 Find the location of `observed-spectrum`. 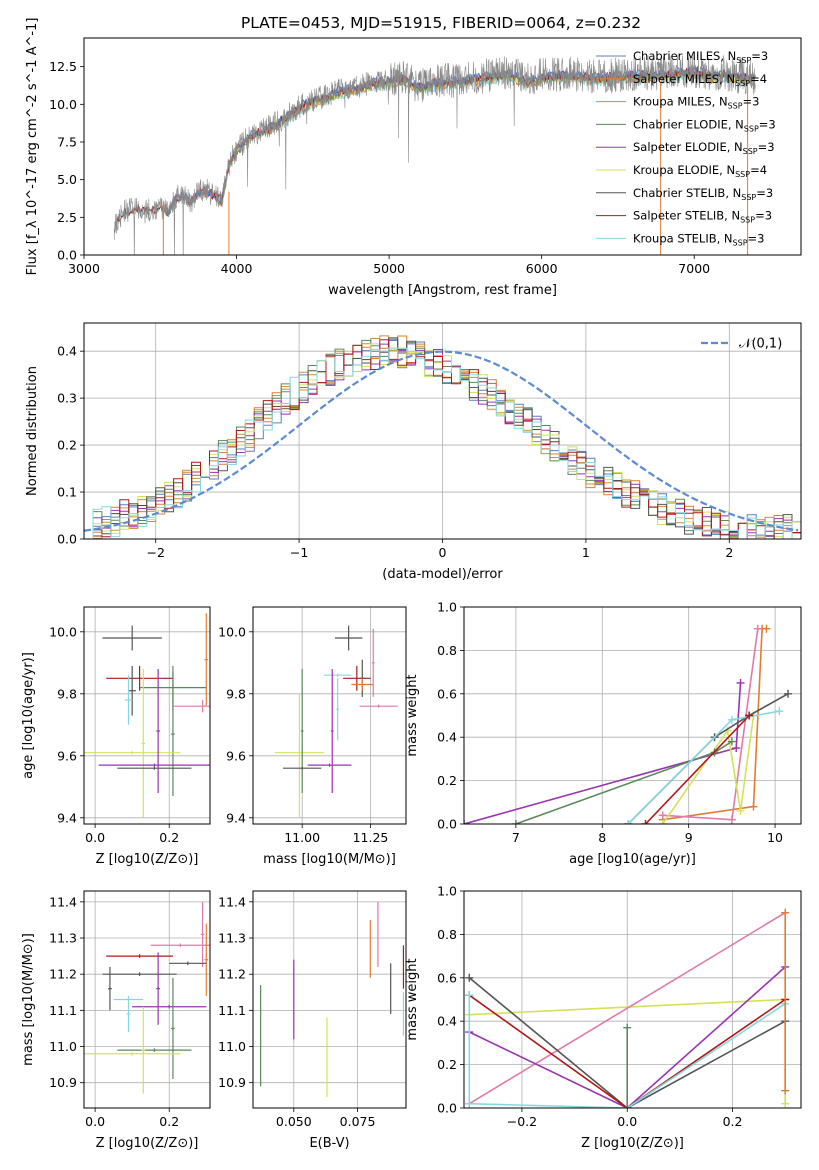

observed-spectrum is located at coordinates (435, 154).